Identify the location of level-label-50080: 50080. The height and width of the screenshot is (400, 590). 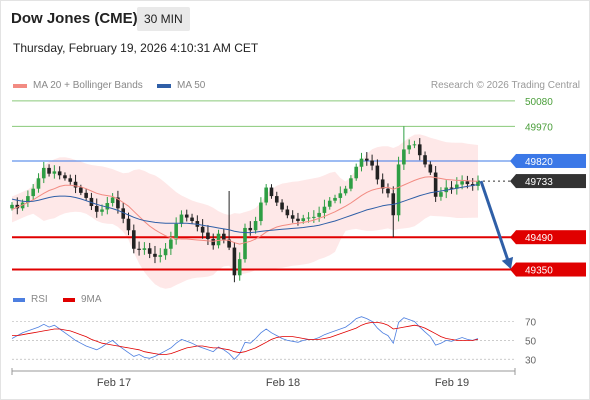
(539, 102).